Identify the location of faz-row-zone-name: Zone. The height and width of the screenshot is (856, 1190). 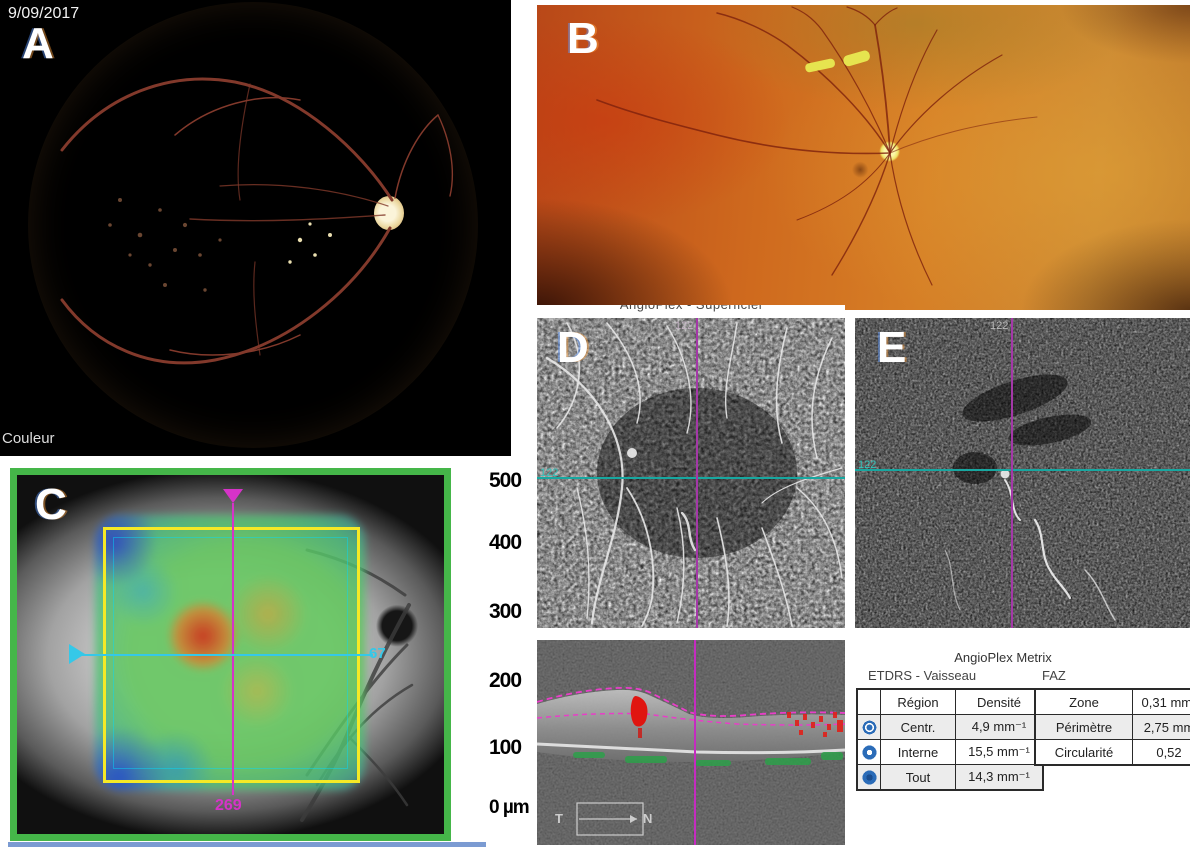
(1084, 702).